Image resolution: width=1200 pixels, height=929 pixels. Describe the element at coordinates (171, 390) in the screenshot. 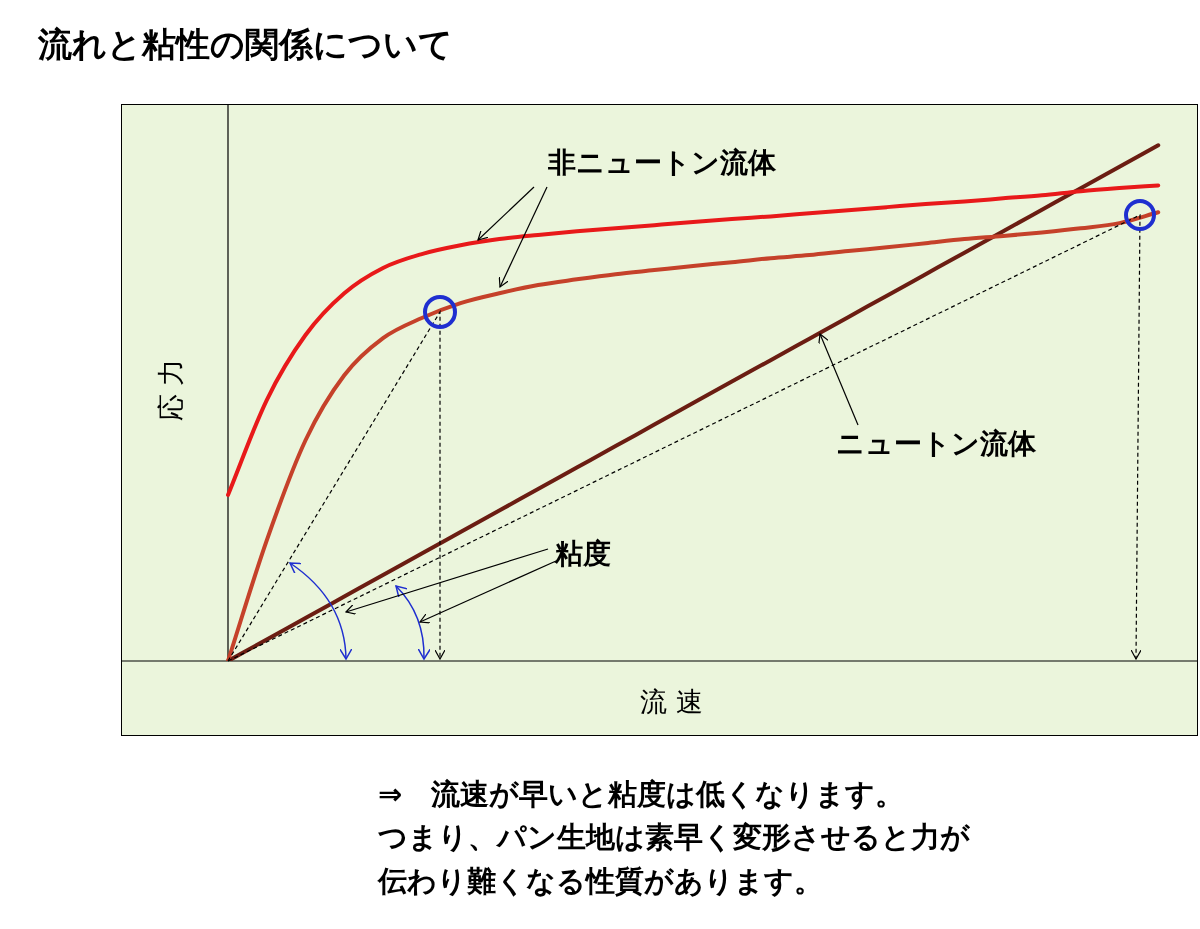

I see `y-axis-title: 応 力` at that location.